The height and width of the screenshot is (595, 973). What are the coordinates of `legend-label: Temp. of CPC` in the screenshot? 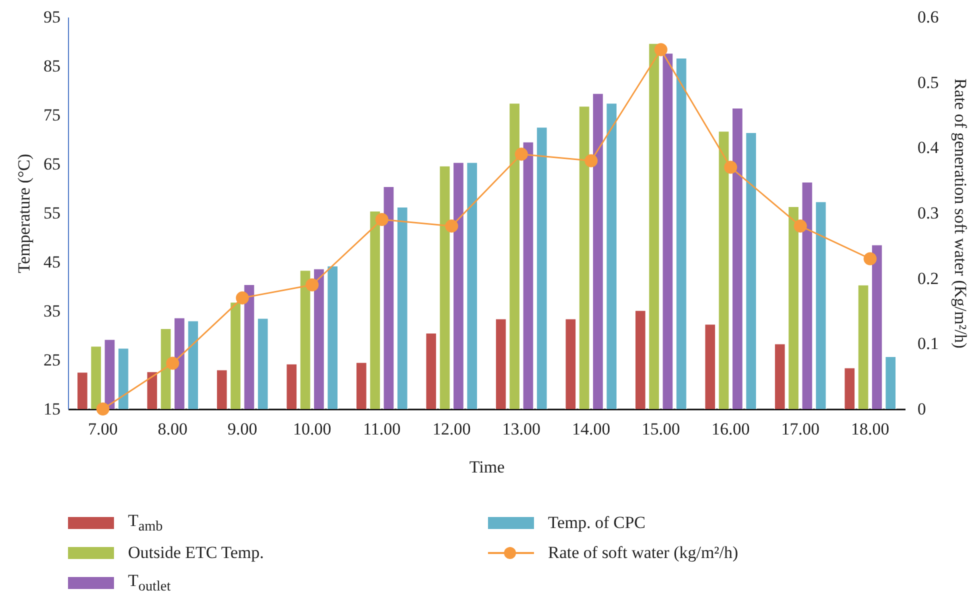 It's located at (597, 523).